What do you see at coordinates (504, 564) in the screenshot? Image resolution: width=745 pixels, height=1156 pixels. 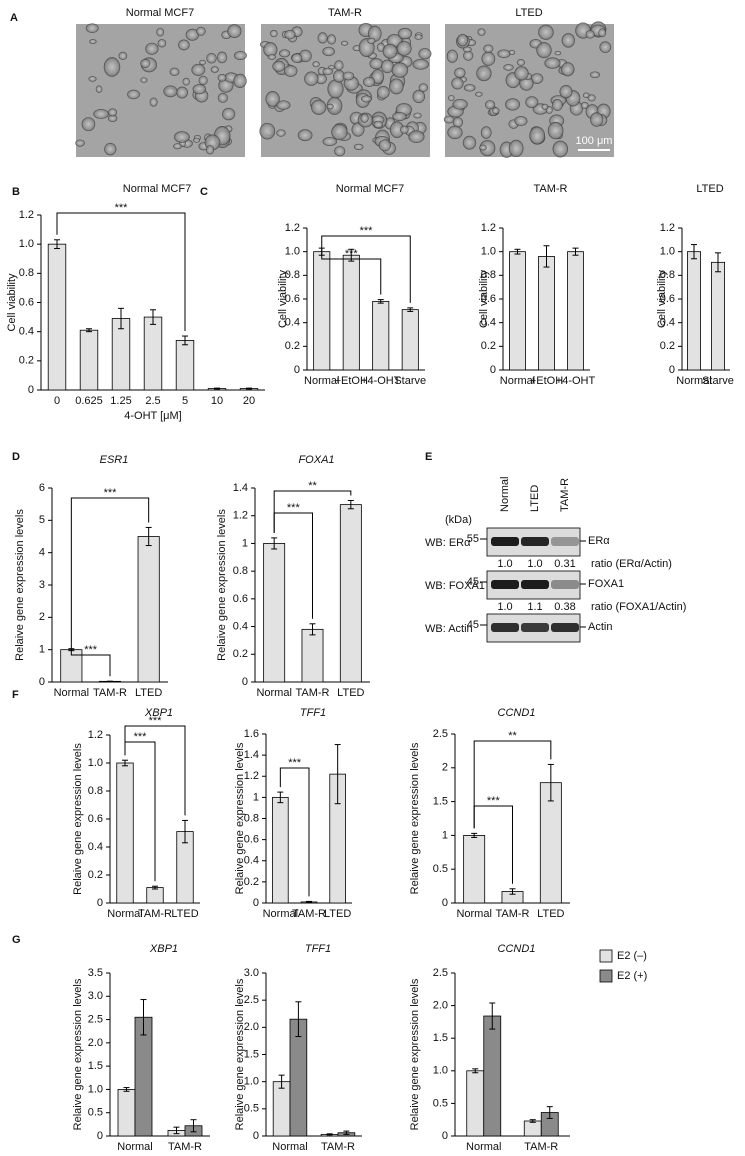 I see `ratio-value: 1.0` at bounding box center [504, 564].